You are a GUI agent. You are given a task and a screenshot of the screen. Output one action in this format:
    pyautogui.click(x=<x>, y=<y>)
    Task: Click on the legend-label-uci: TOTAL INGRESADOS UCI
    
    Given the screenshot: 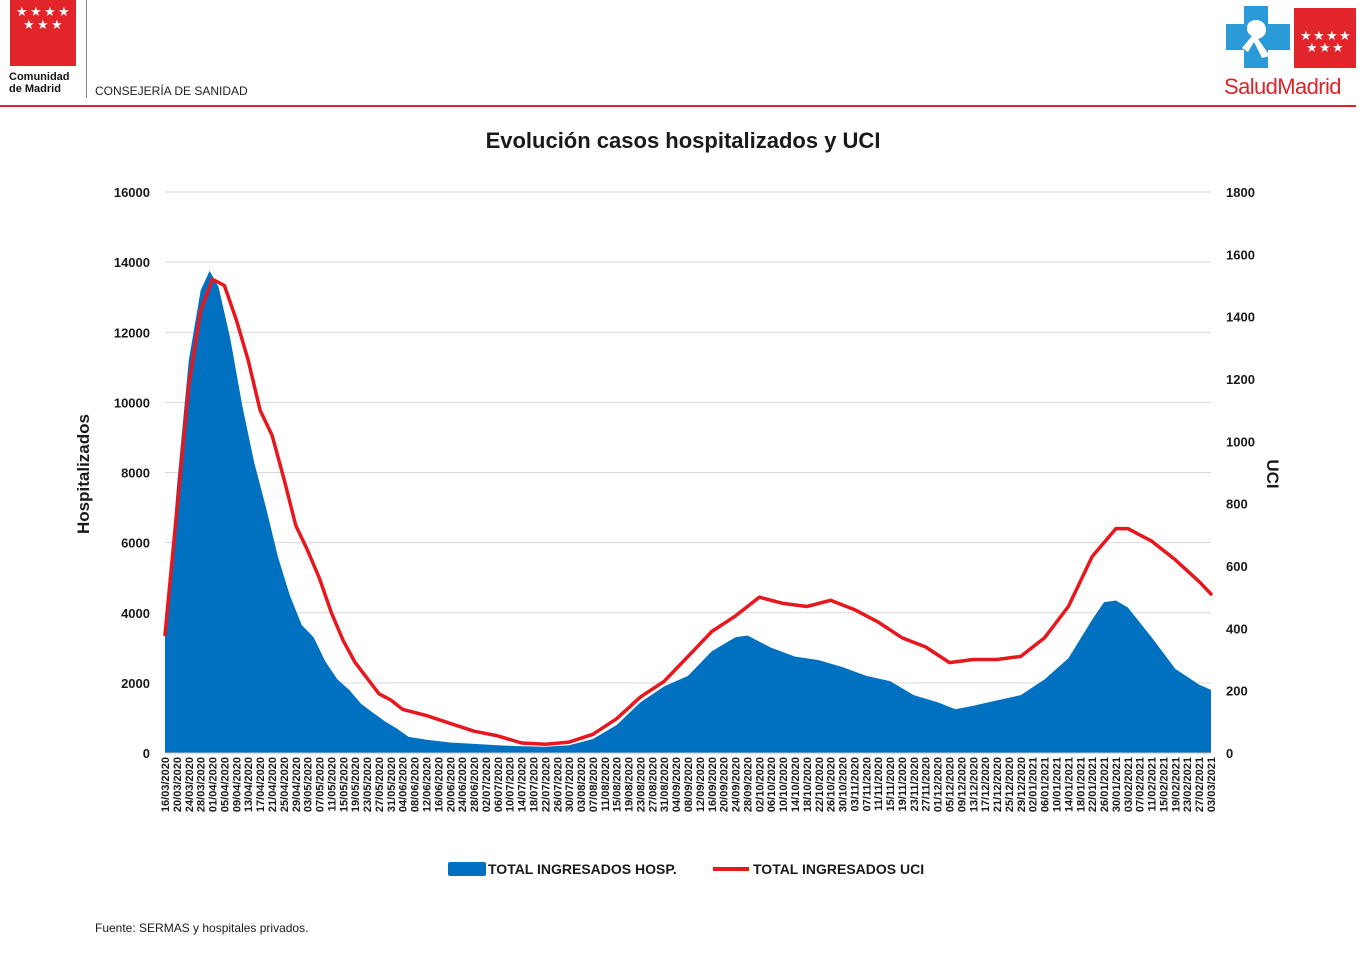 What is the action you would take?
    pyautogui.click(x=839, y=869)
    